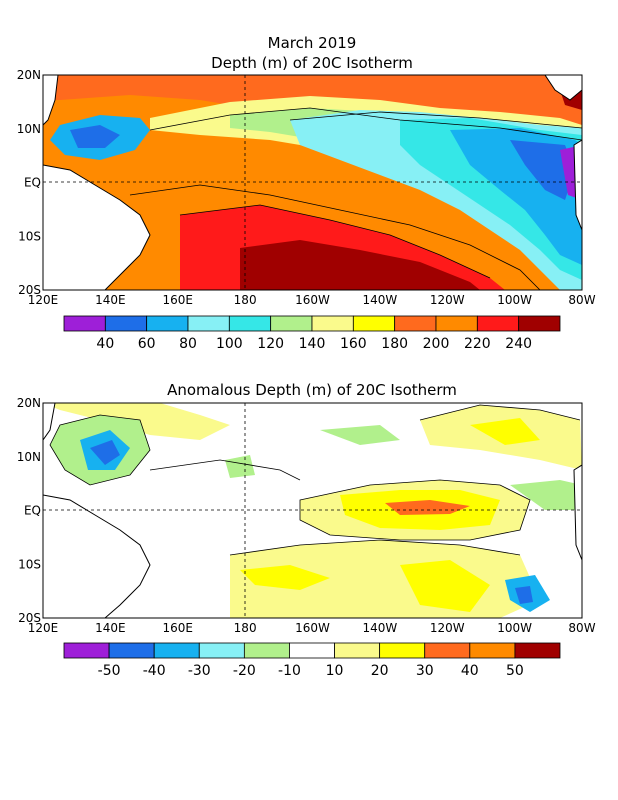 This screenshot has width=618, height=800. What do you see at coordinates (43, 300) in the screenshot?
I see `top-x-tick-label: 120E` at bounding box center [43, 300].